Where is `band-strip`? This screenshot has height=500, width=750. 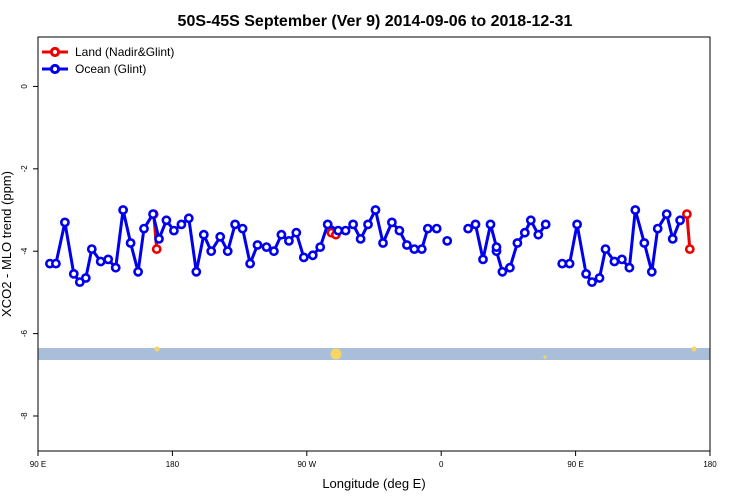 band-strip is located at coordinates (374, 354).